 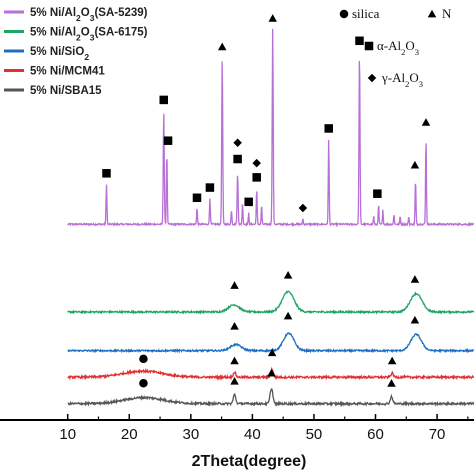 I want to click on marker-legend-label-2: α-Al2O3, so click(x=398, y=47).